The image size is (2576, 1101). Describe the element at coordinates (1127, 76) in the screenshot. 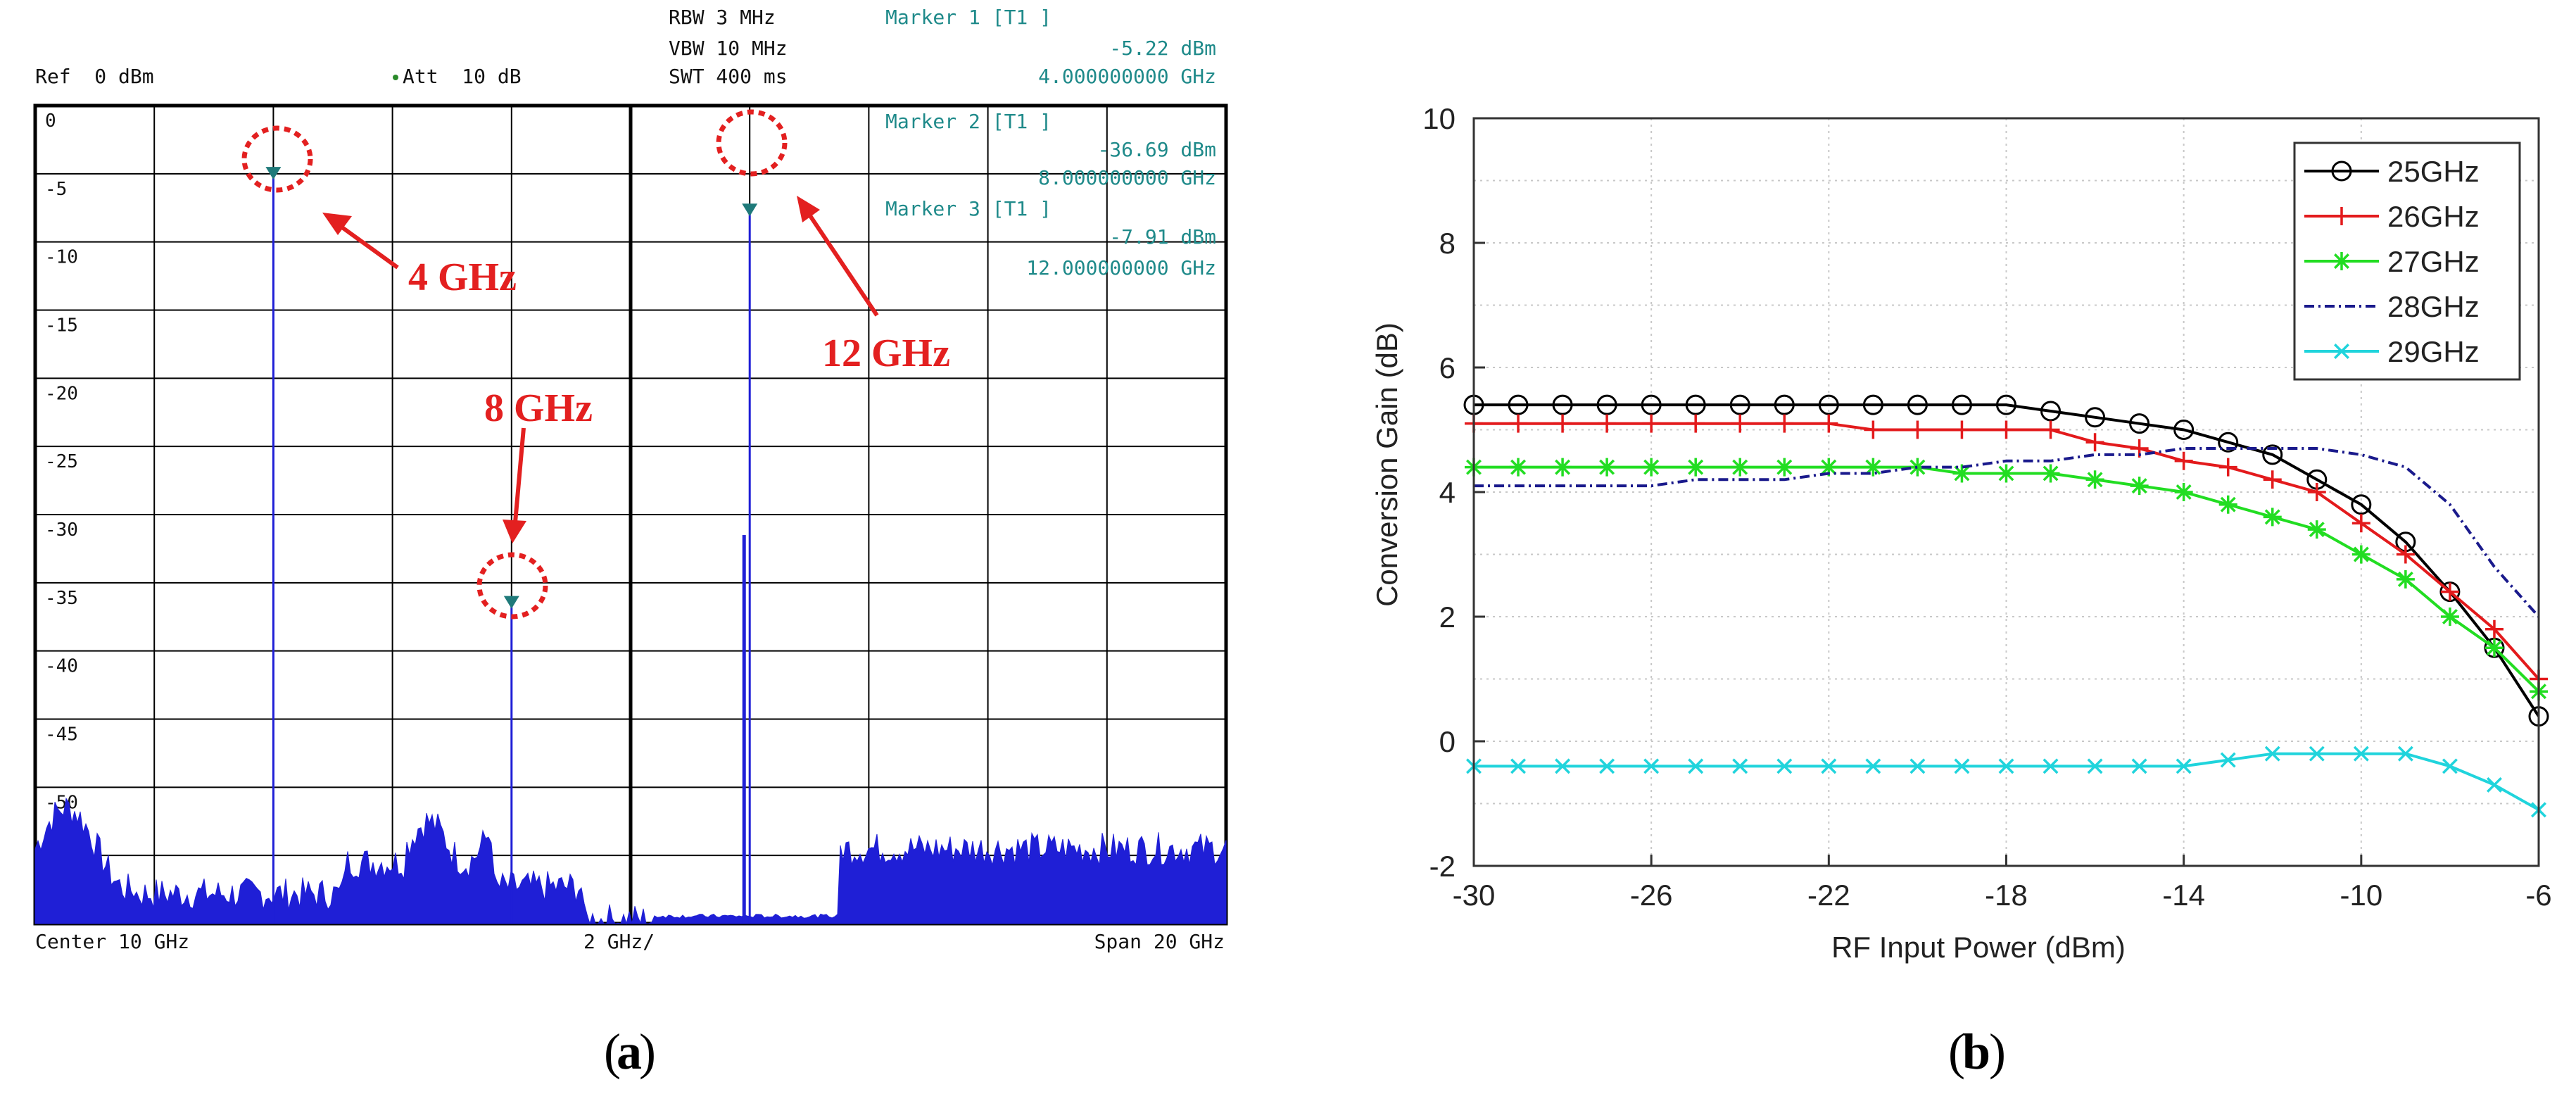

I see `marker-1-frequency: 4.000000000 GHz` at that location.